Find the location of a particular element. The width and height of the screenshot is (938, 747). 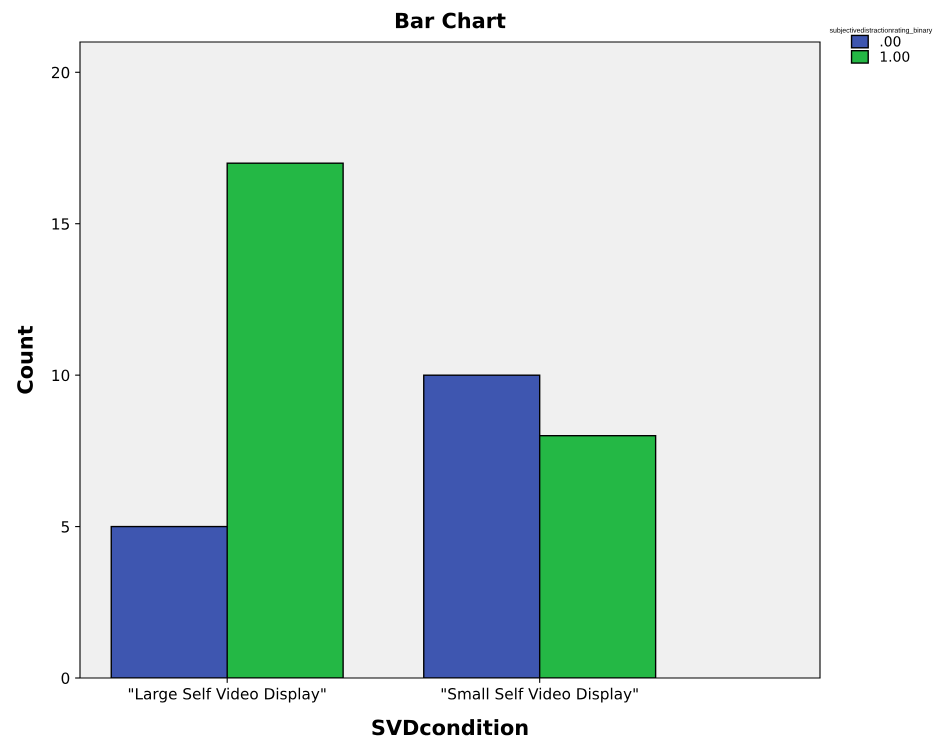

x-tick-label: "Small Self Video Display" is located at coordinates (540, 695).